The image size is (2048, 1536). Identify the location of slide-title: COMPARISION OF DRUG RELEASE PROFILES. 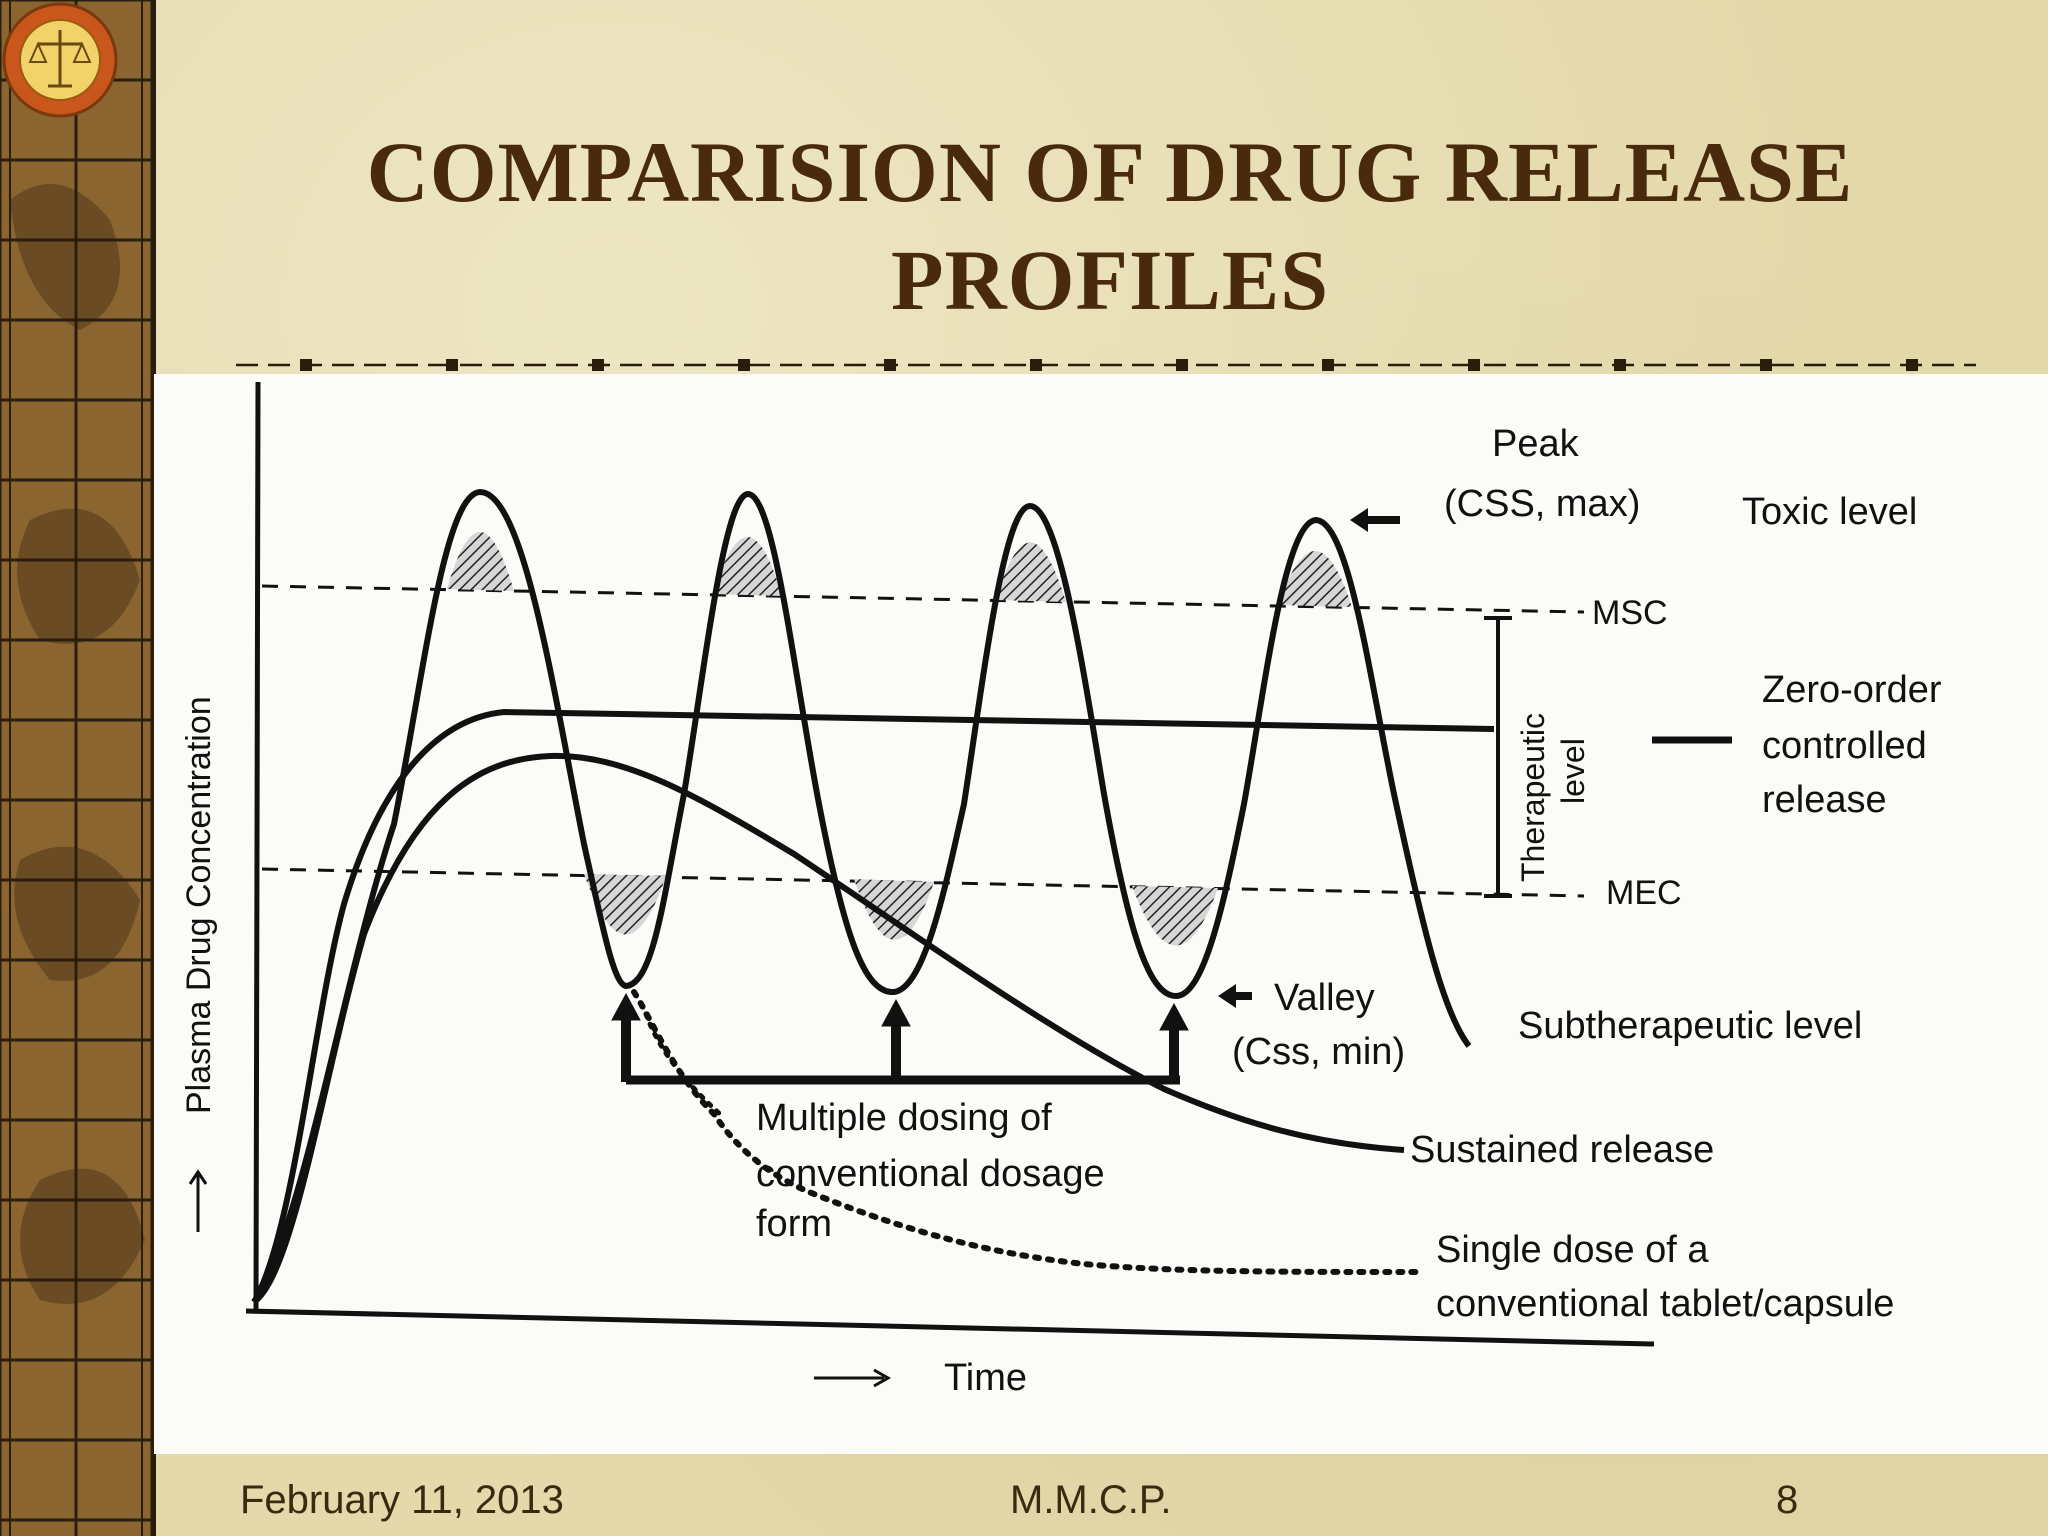
(1110, 226).